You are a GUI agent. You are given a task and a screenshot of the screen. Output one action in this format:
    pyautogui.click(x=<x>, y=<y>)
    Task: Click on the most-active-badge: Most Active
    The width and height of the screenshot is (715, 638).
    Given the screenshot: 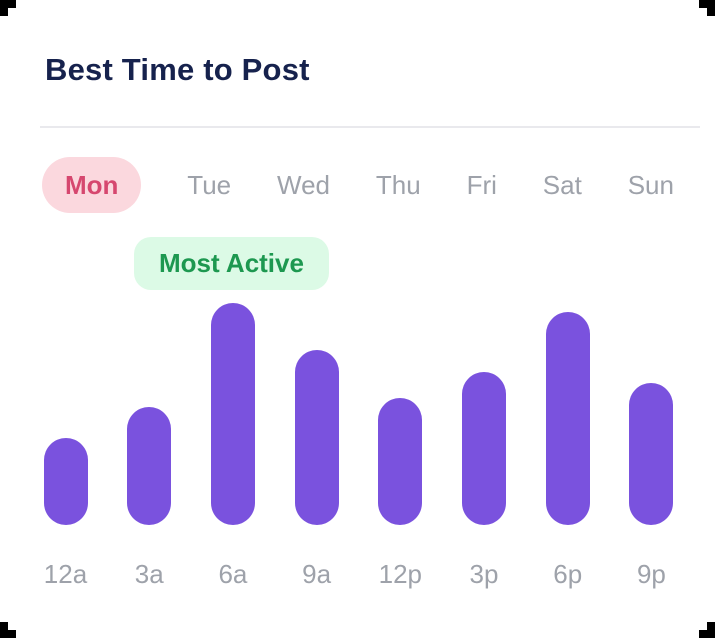 What is the action you would take?
    pyautogui.click(x=231, y=263)
    